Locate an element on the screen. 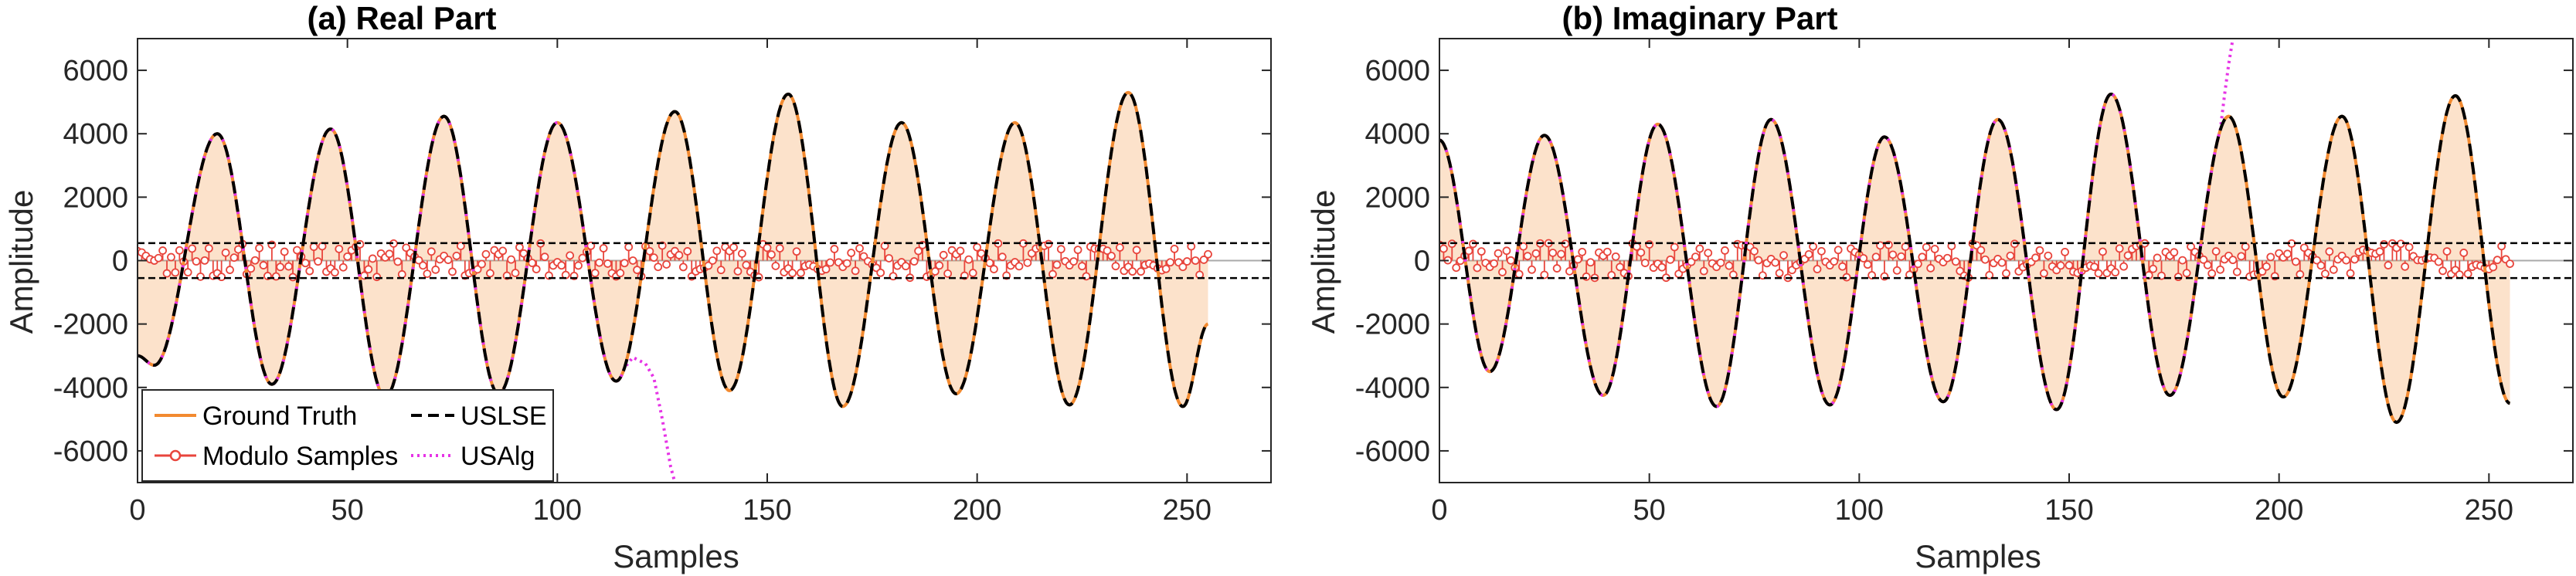  x-tick-label: 200 is located at coordinates (2279, 510).